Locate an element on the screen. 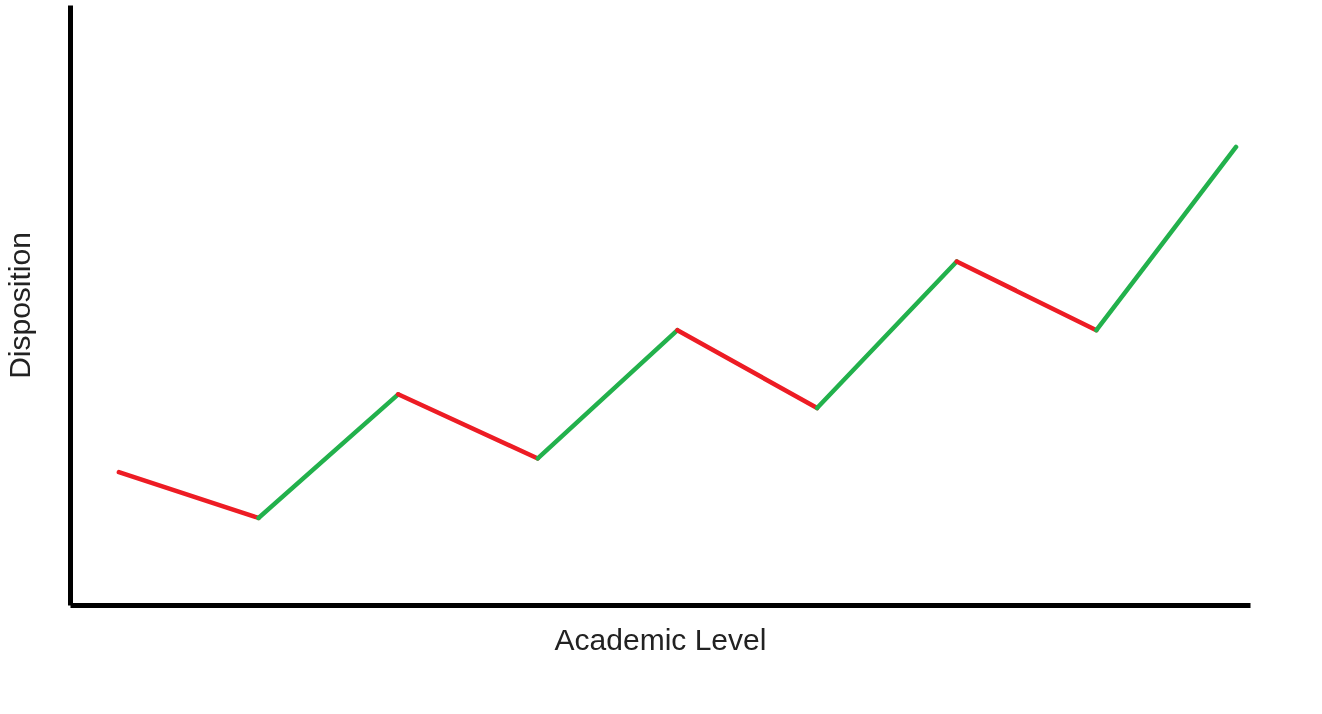  y-axis-title: Disposition is located at coordinates (19, 305).